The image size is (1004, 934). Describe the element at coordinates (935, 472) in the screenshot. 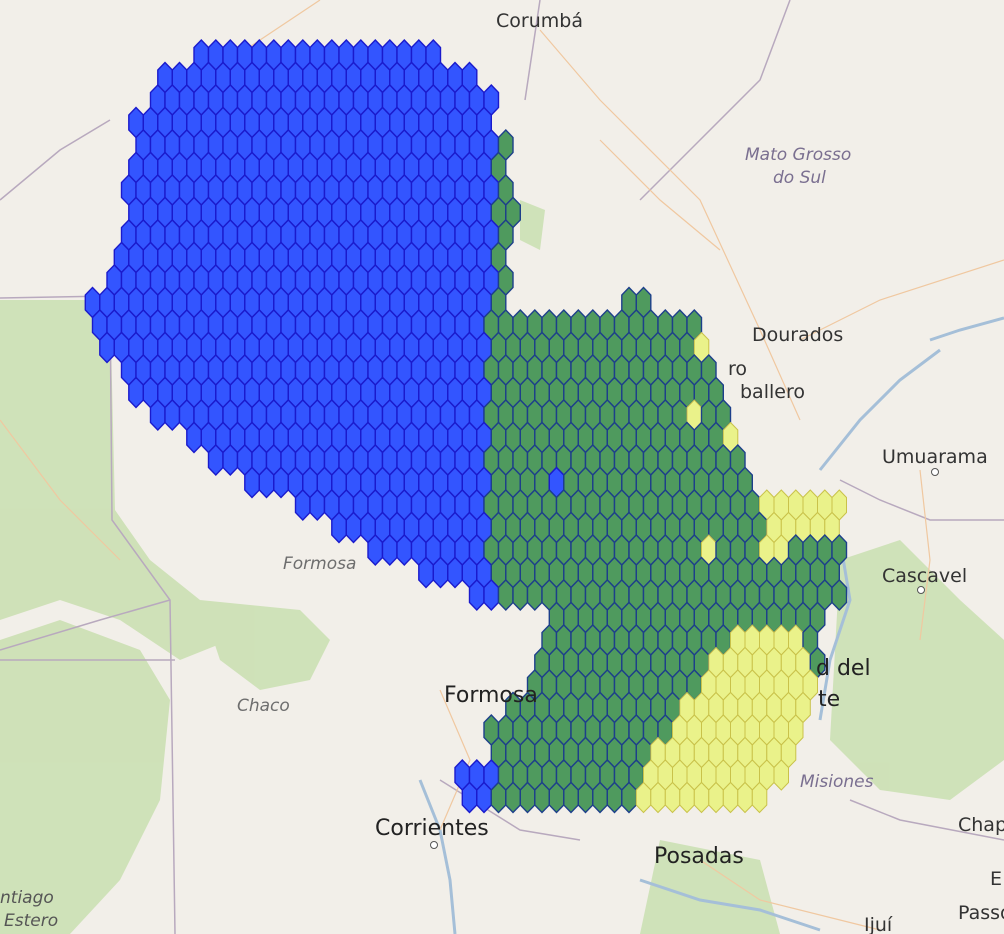

I see `city-dot-umuarama` at that location.